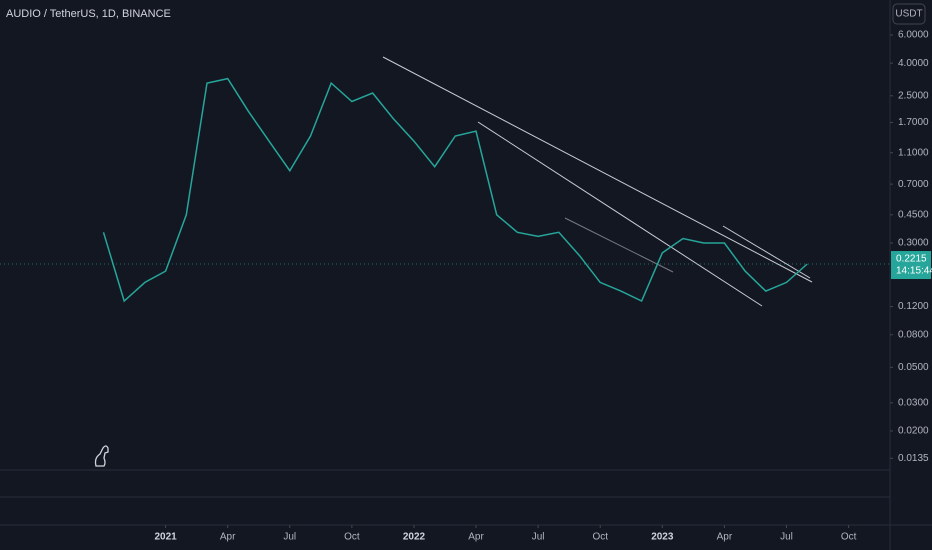  Describe the element at coordinates (165, 537) in the screenshot. I see `x-tick-label: 2021` at that location.